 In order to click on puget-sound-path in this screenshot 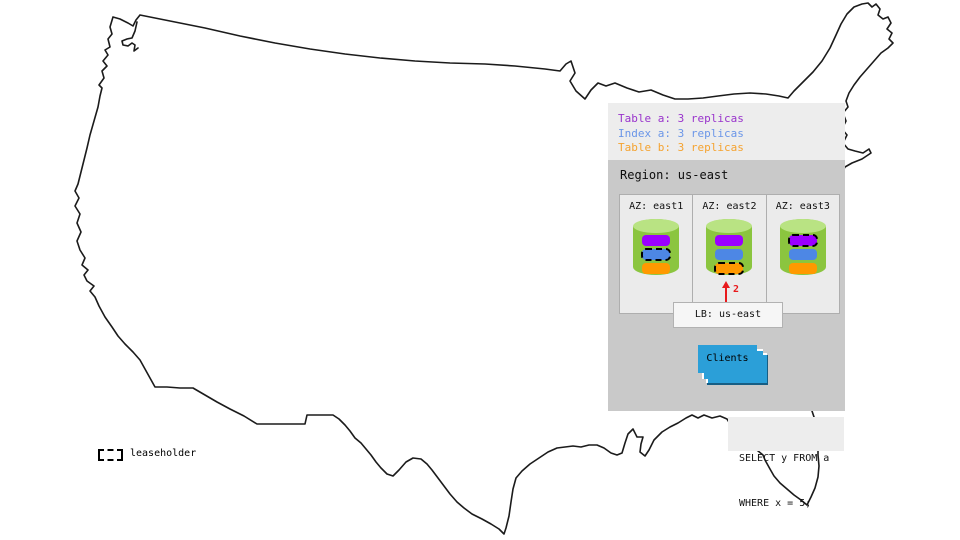, I will do `click(130, 36)`.